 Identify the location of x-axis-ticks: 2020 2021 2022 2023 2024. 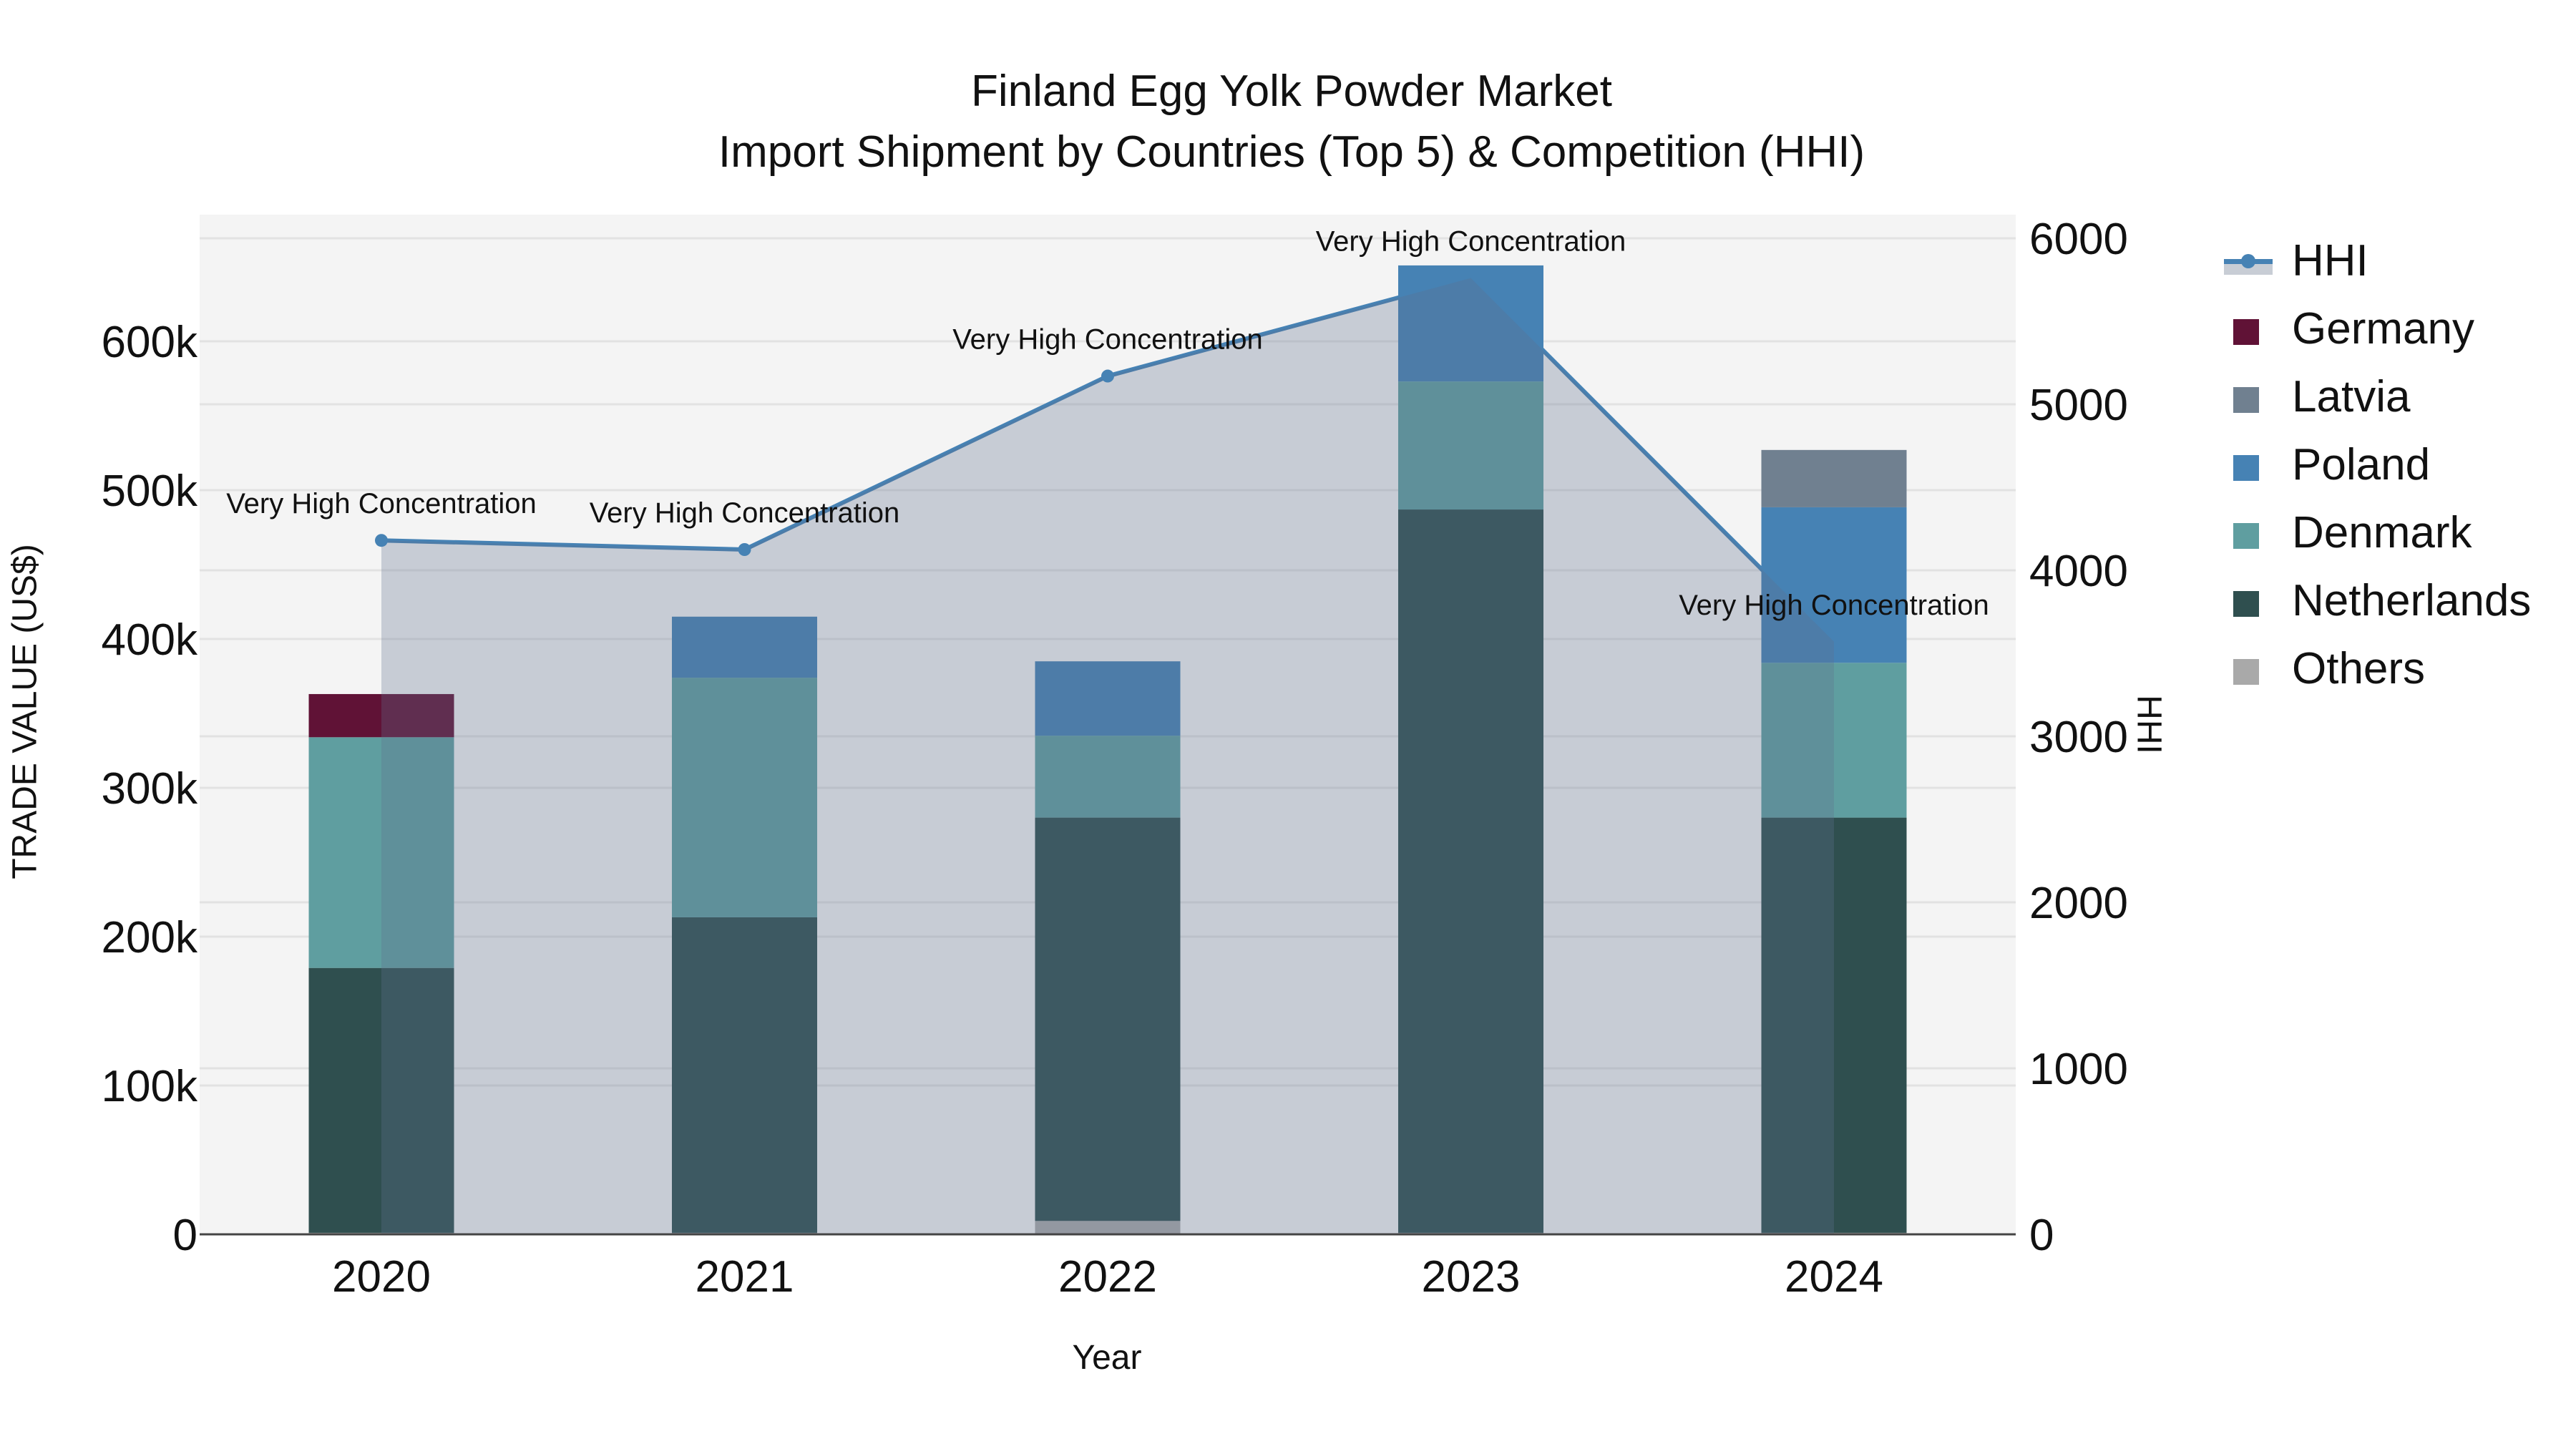
(1107, 1277).